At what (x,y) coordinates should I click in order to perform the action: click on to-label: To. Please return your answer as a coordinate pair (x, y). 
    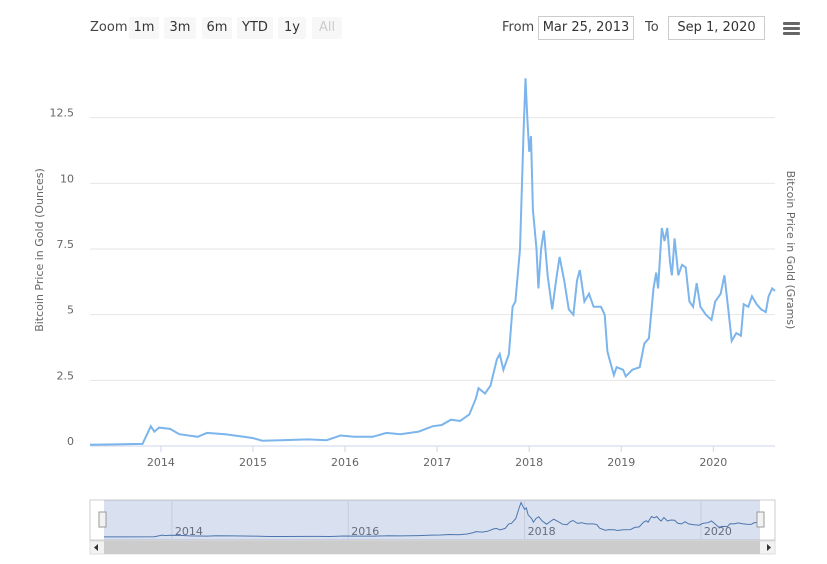
    Looking at the image, I should click on (652, 27).